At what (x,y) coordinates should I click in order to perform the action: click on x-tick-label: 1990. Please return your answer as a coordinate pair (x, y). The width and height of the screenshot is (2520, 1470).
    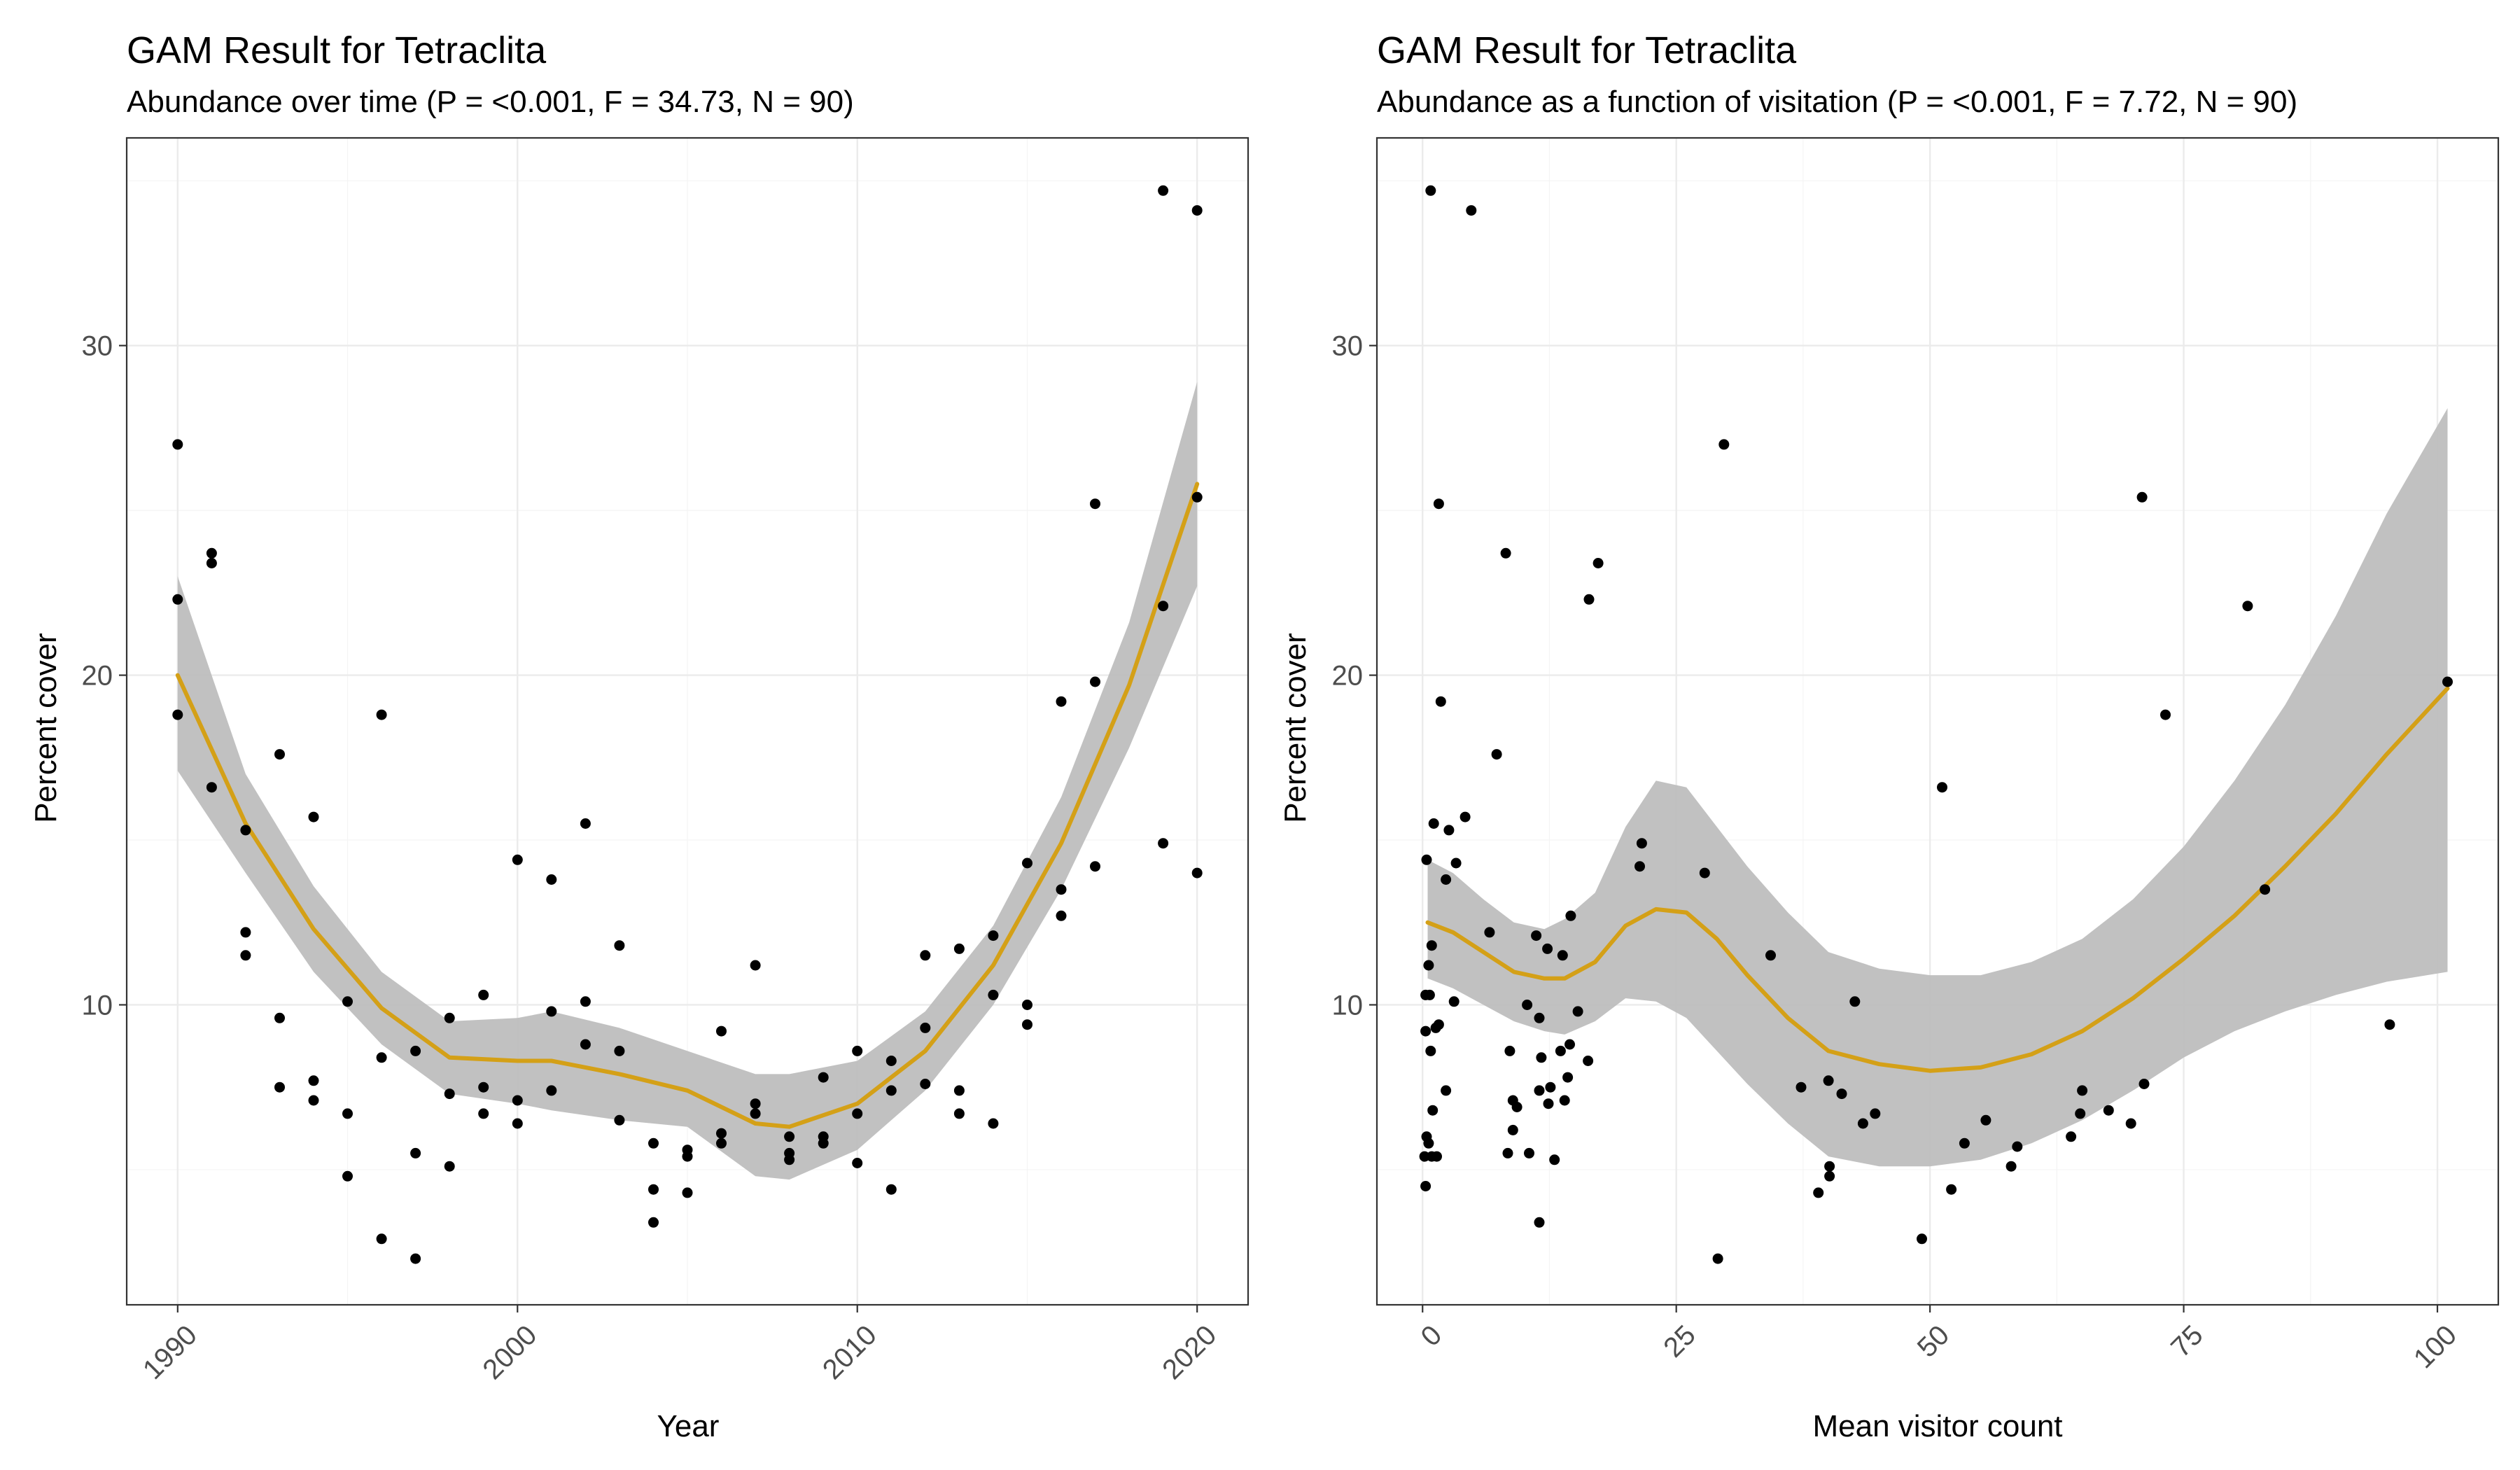
    Looking at the image, I should click on (170, 1352).